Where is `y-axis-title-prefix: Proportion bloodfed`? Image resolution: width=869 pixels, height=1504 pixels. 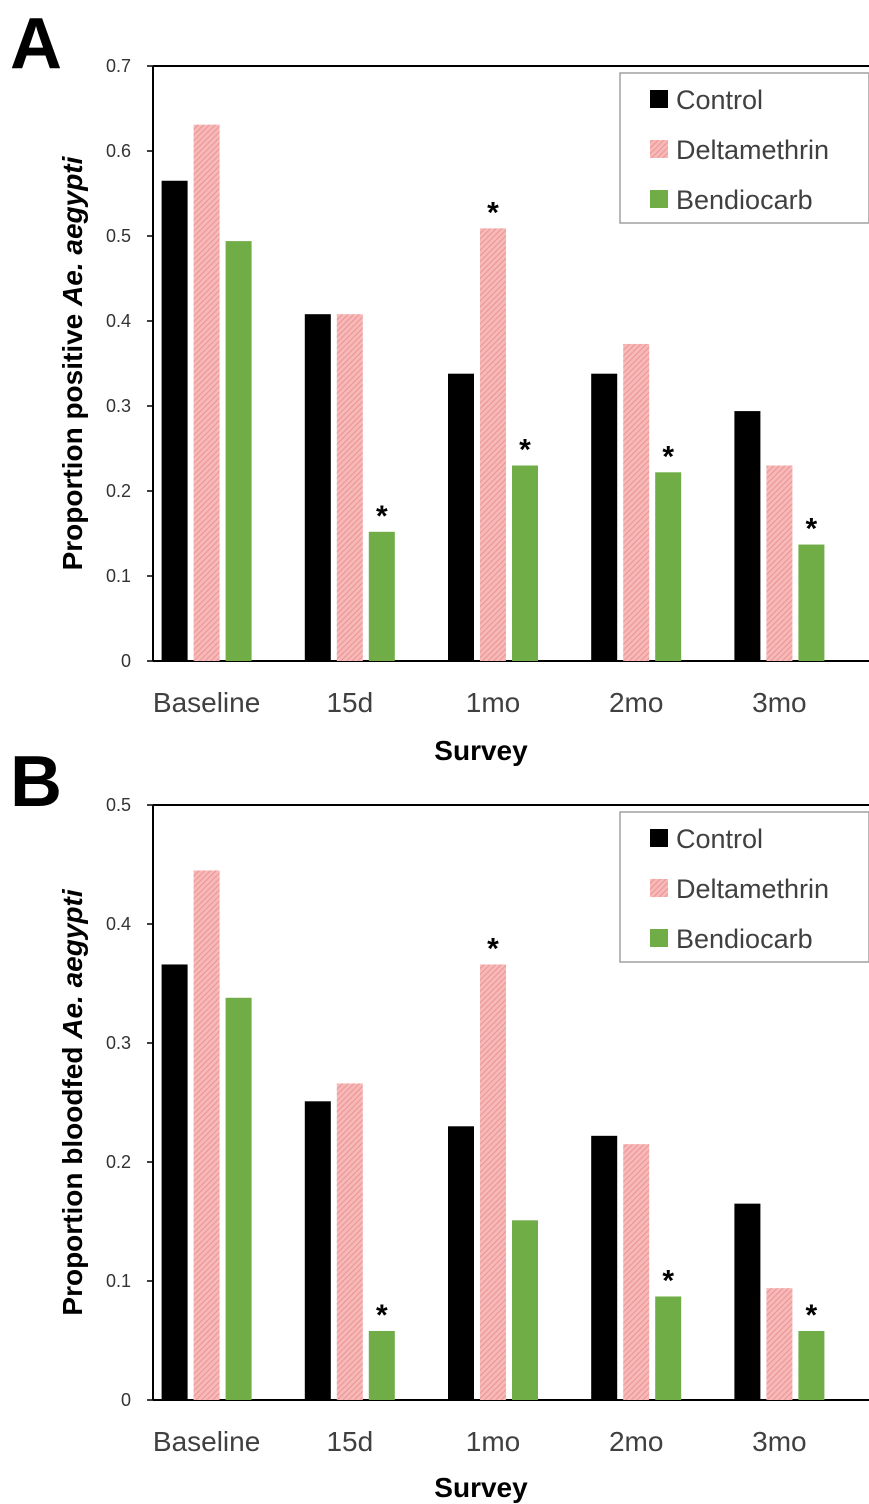 y-axis-title-prefix: Proportion bloodfed is located at coordinates (72, 1177).